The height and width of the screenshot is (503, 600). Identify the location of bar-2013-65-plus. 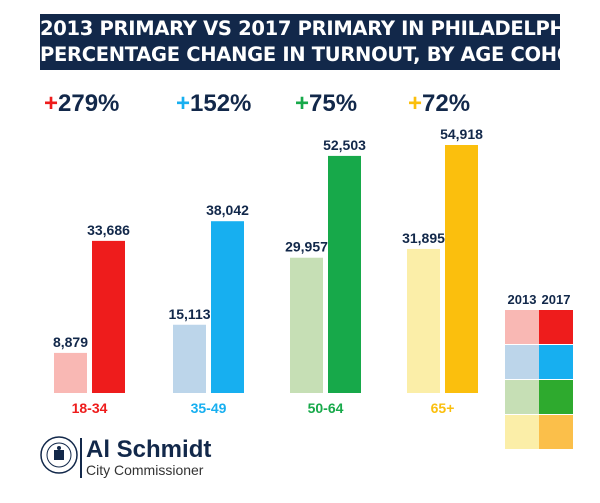
(423, 320).